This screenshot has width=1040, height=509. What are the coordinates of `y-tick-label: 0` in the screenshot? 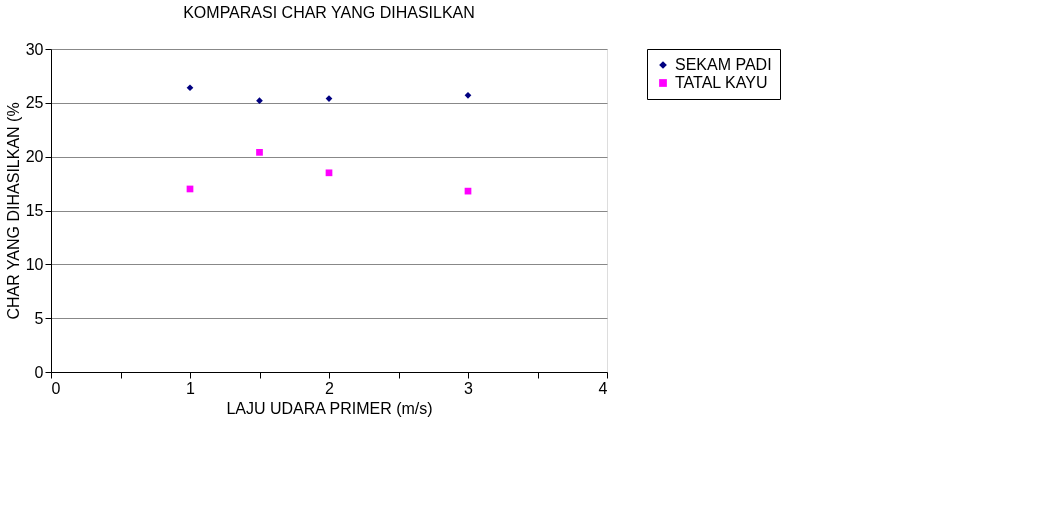 It's located at (39, 372).